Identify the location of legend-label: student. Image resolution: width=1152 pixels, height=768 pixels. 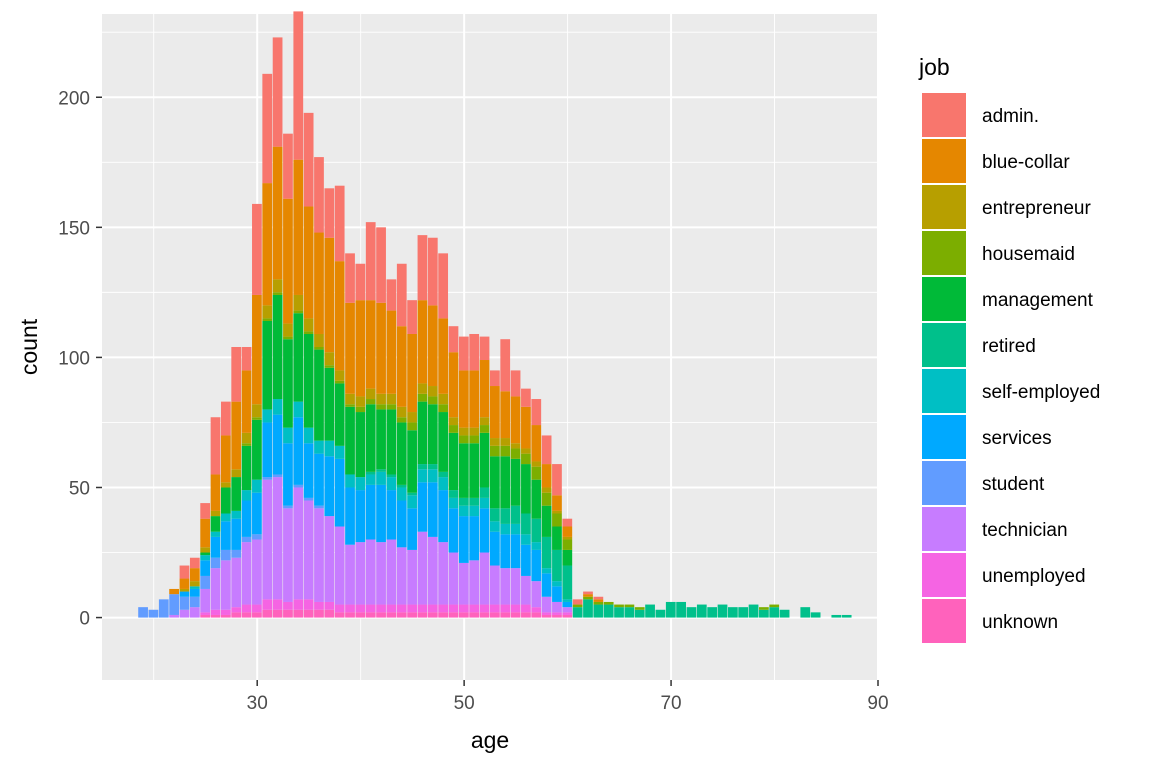
(1013, 484).